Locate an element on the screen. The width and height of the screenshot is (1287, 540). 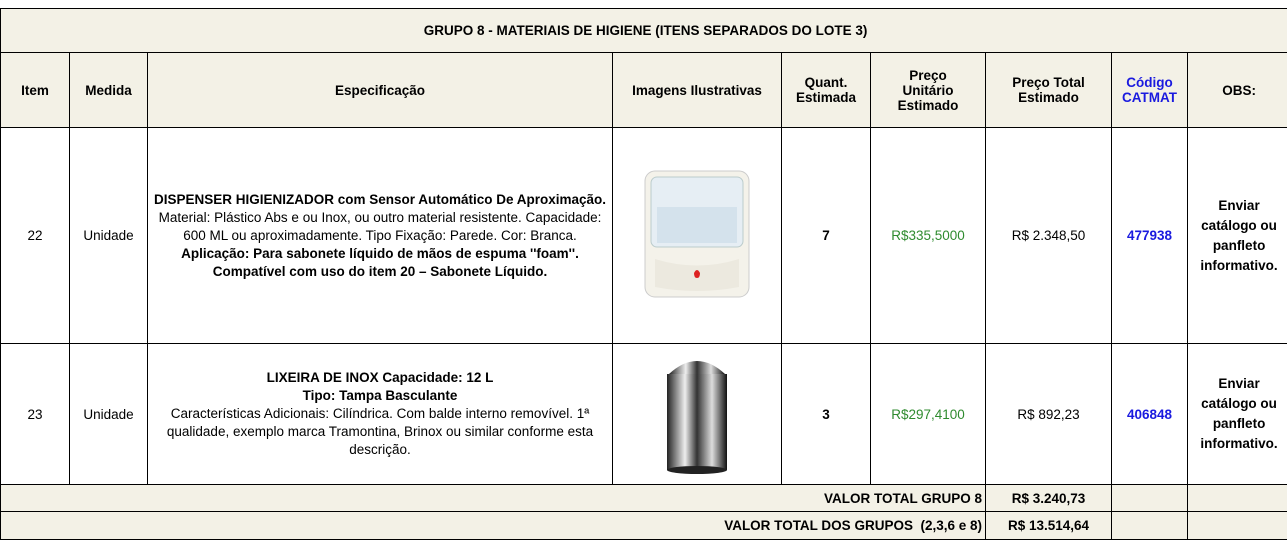
total-value: R$ 3.240,73 is located at coordinates (1049, 498).